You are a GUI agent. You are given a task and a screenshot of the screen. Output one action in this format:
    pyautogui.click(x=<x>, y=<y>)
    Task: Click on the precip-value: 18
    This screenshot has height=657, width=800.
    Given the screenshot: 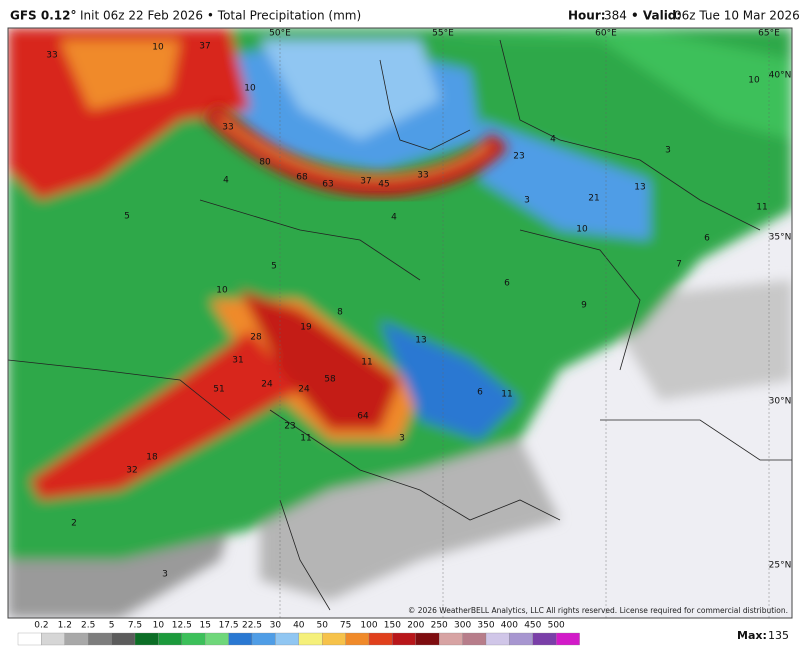 What is the action you would take?
    pyautogui.click(x=152, y=458)
    